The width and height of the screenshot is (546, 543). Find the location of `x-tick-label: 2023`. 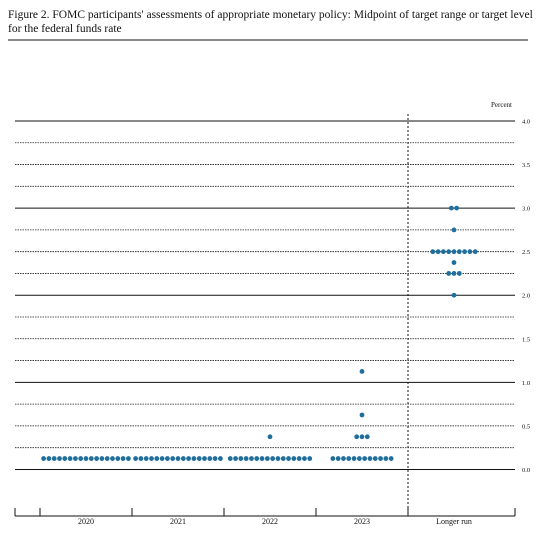

x-tick-label: 2023 is located at coordinates (362, 521).